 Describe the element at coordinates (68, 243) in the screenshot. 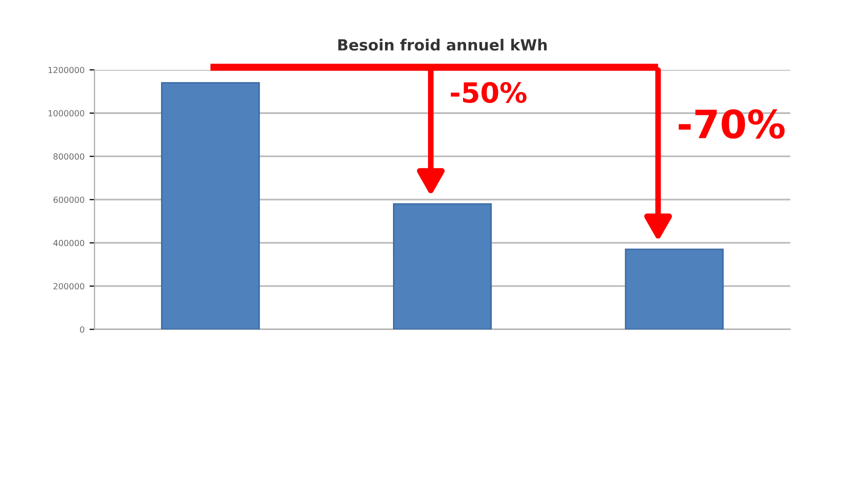

I see `y-tick-label: 400000` at that location.